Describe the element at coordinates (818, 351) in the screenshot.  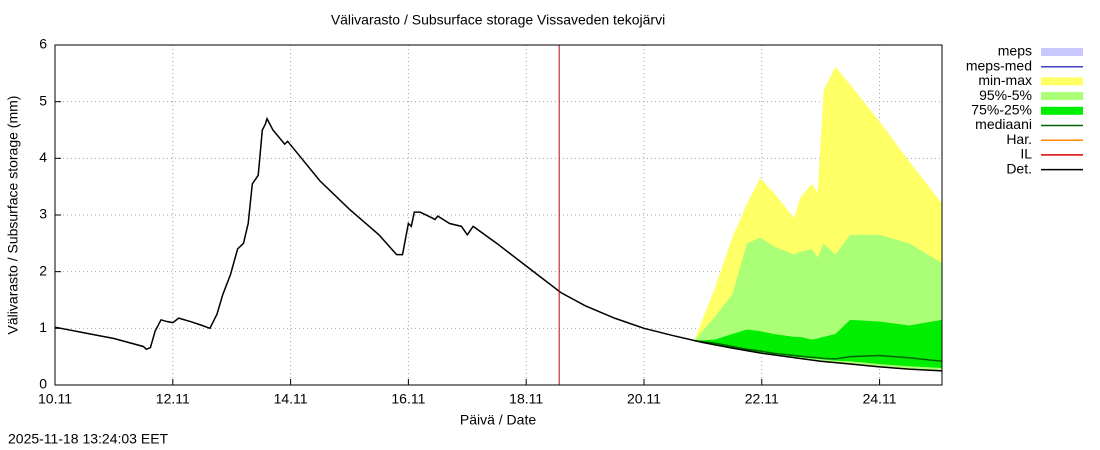
I see `line` at that location.